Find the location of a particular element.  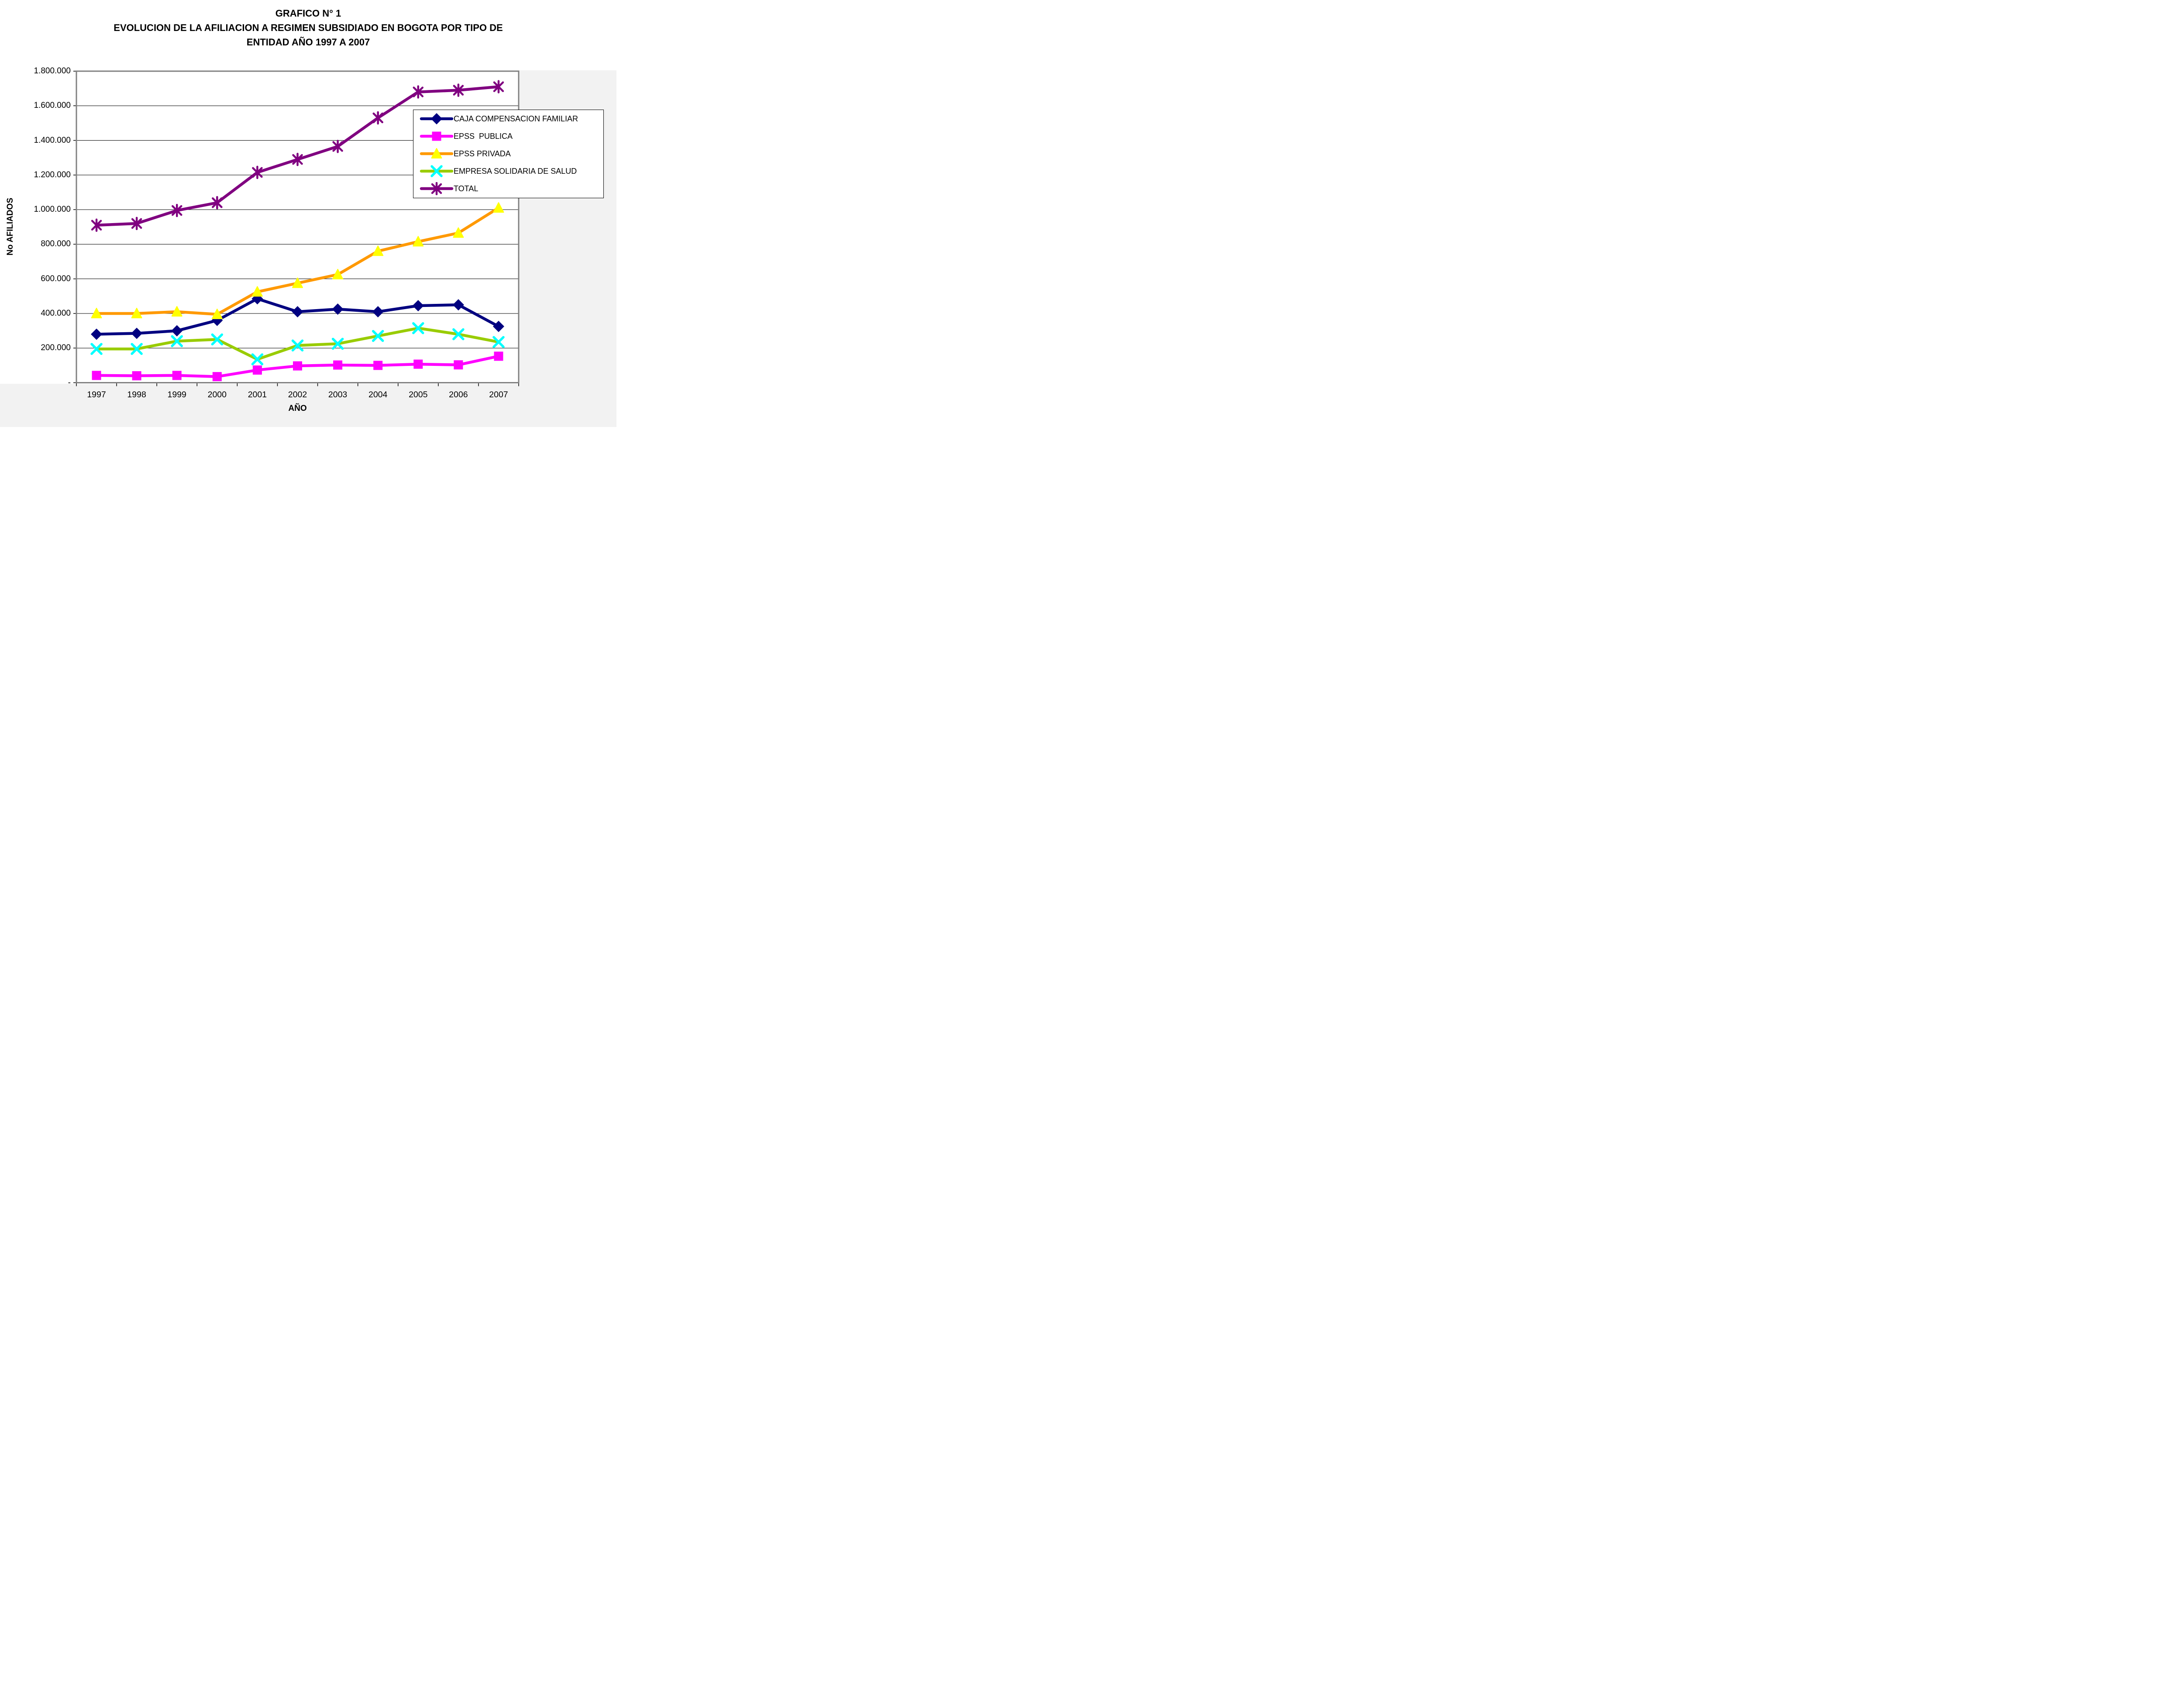

marker-1-2006 is located at coordinates (458, 365).